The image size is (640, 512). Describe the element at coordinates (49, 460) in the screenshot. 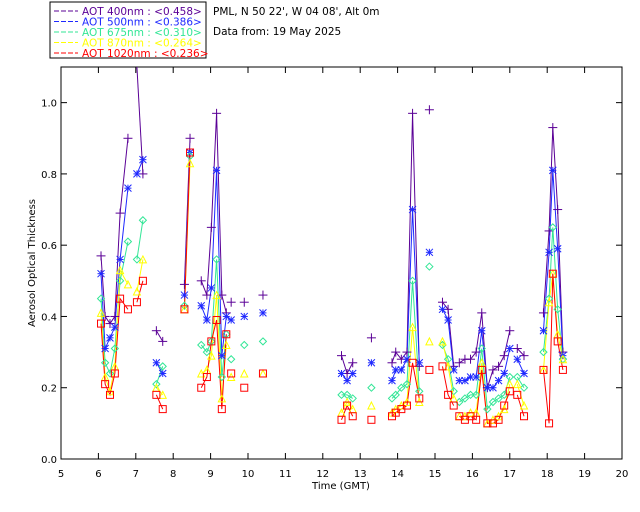

I see `y-tick-label: 0.0` at that location.